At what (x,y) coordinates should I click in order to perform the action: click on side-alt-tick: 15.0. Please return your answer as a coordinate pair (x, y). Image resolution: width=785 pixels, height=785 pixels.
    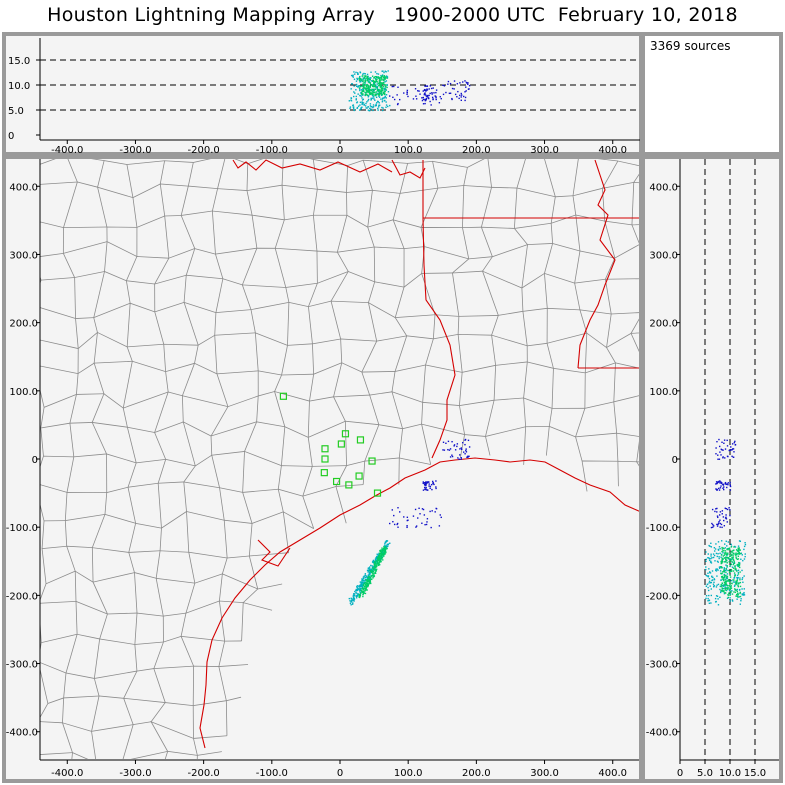
    Looking at the image, I should click on (755, 773).